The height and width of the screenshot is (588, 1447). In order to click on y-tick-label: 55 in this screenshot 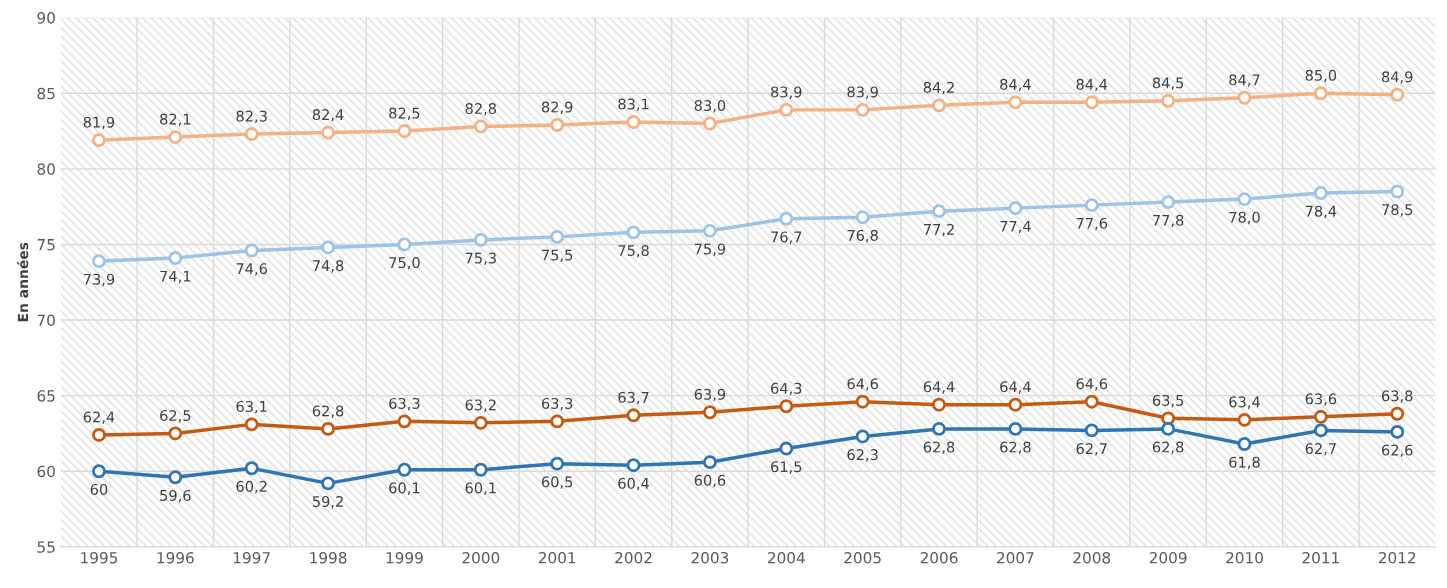, I will do `click(46, 547)`.